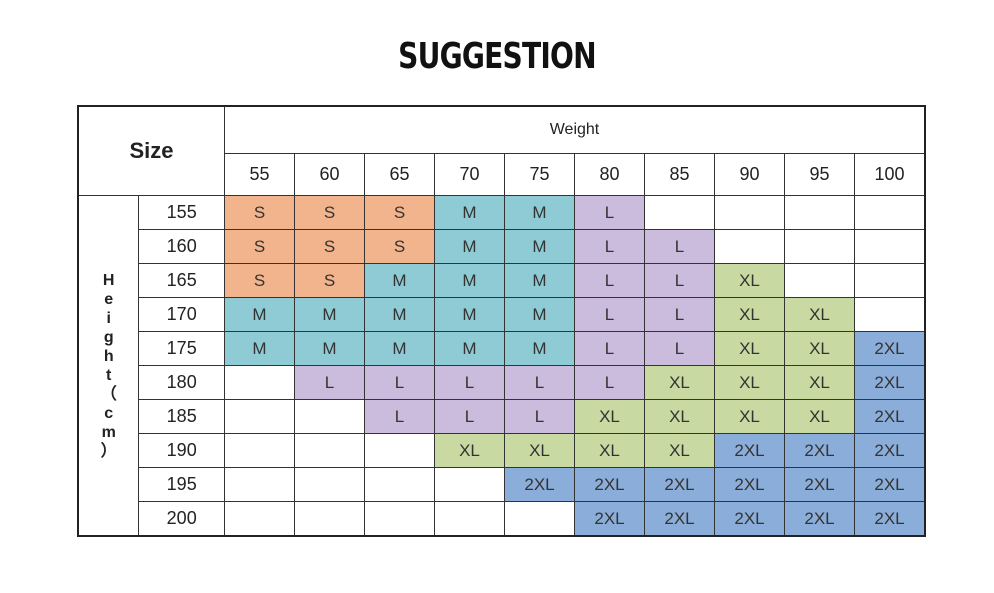 The width and height of the screenshot is (994, 593). Describe the element at coordinates (151, 150) in the screenshot. I see `size-header: Size` at that location.